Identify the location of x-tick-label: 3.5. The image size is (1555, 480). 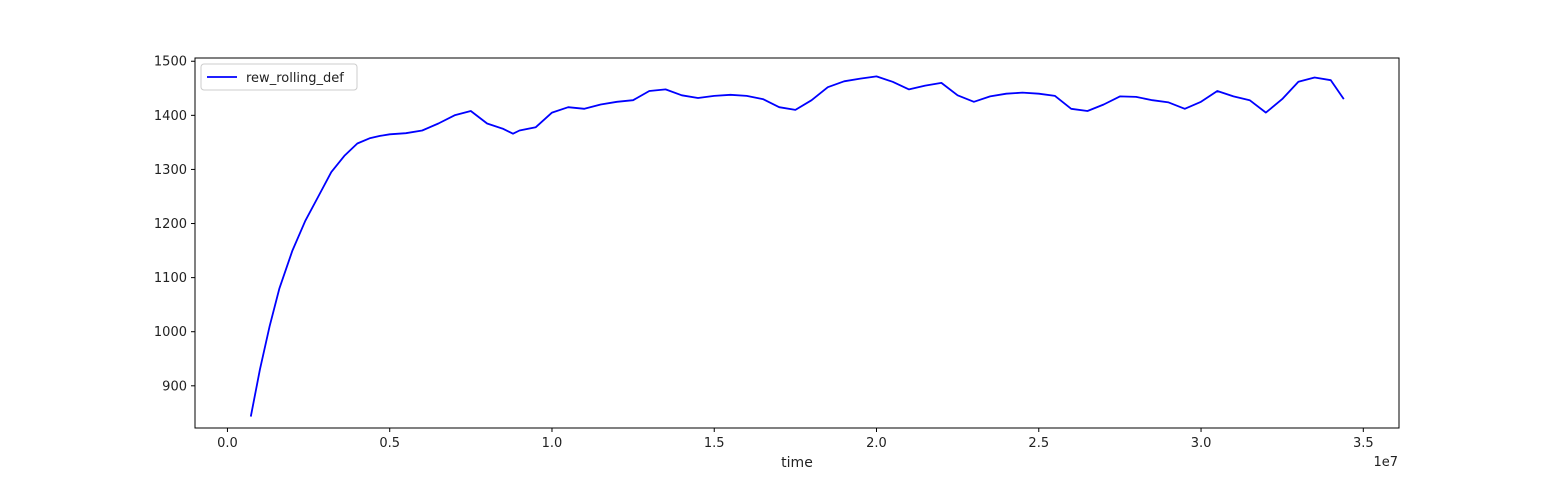
(1363, 443).